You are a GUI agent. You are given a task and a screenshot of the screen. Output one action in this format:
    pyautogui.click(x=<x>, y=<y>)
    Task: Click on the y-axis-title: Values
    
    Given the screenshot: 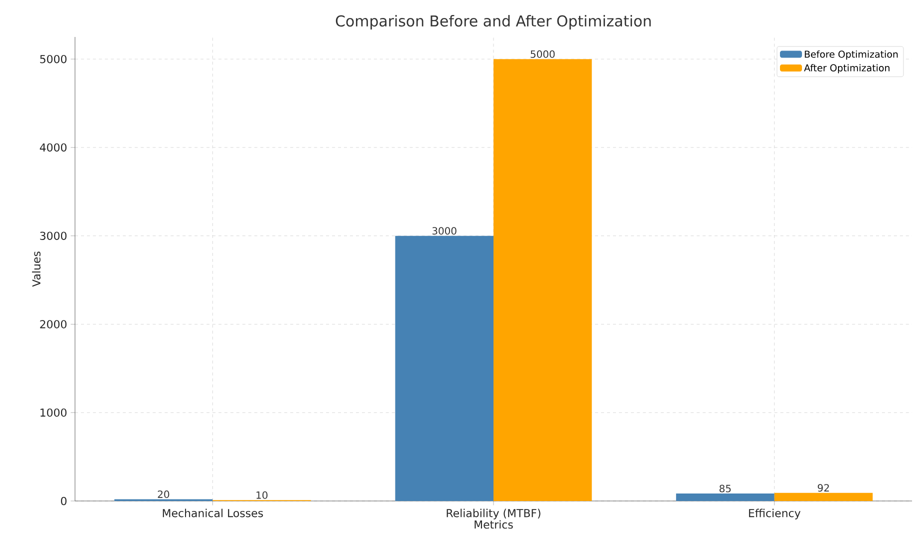 What is the action you would take?
    pyautogui.click(x=36, y=269)
    